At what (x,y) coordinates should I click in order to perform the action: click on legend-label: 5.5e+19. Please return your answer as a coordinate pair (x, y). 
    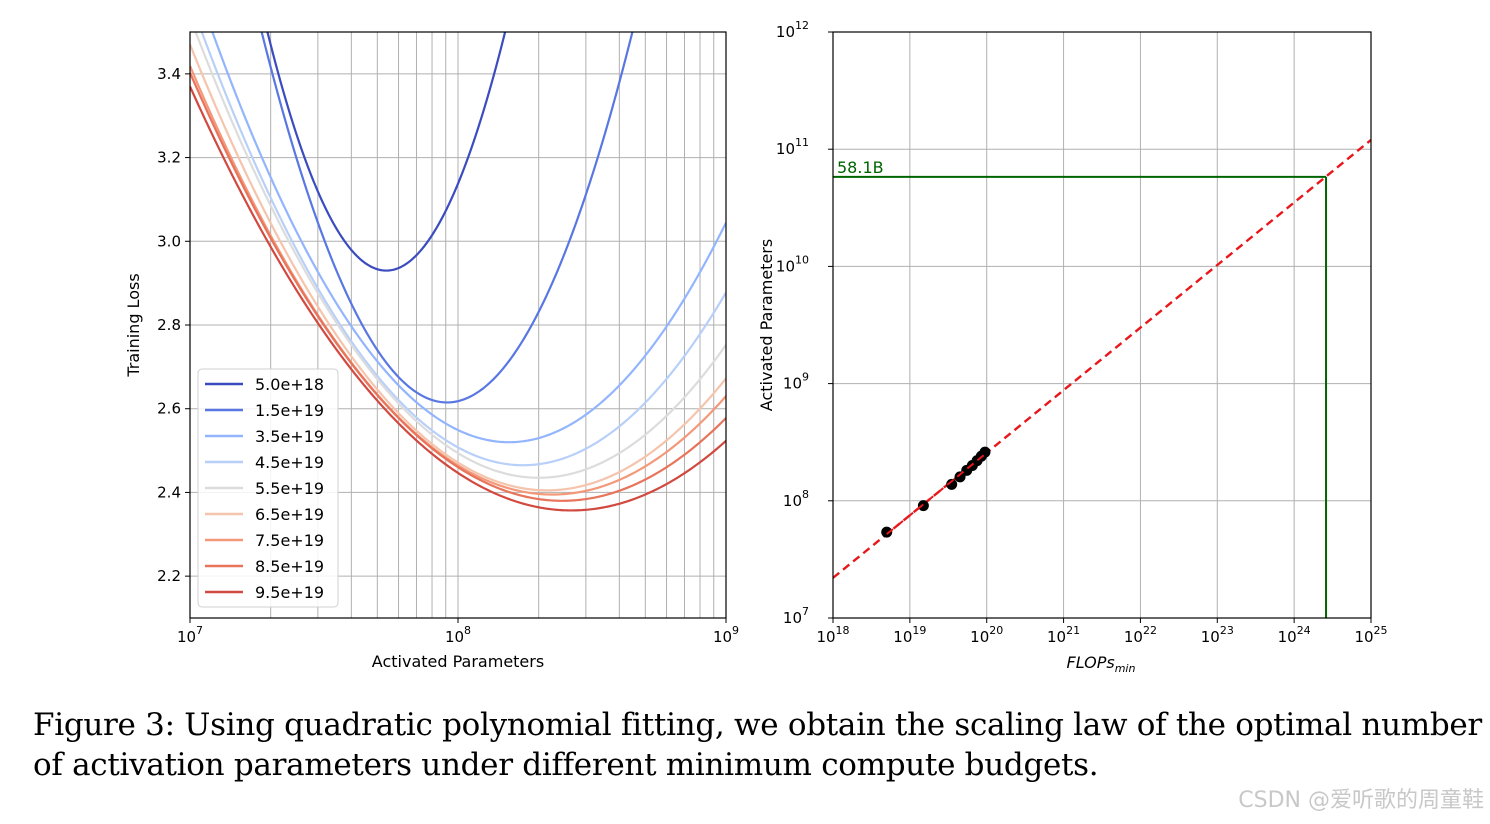
    Looking at the image, I should click on (289, 488).